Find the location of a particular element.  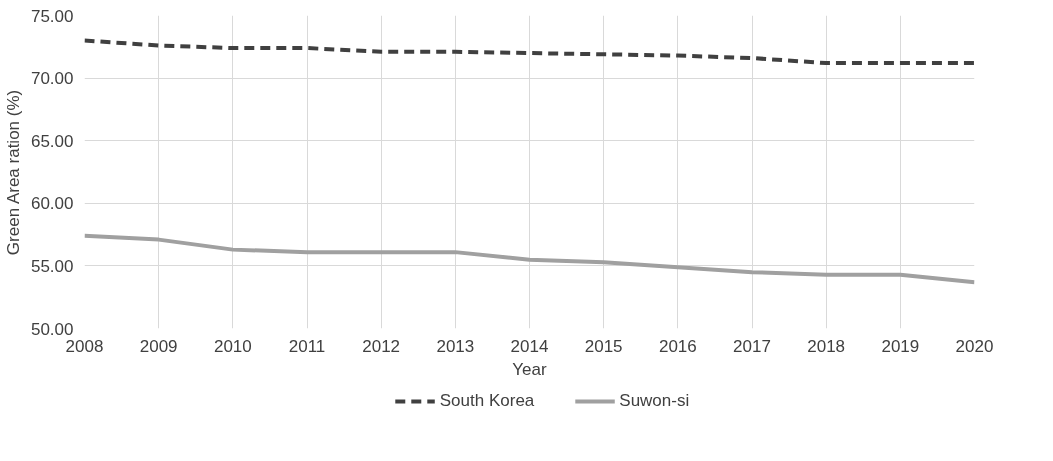

y-tick-label: 70.00 is located at coordinates (52, 79).